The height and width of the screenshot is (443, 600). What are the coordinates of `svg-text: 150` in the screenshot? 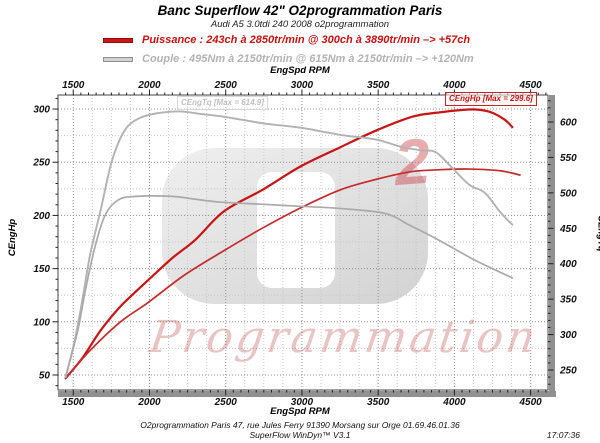 It's located at (41, 269).